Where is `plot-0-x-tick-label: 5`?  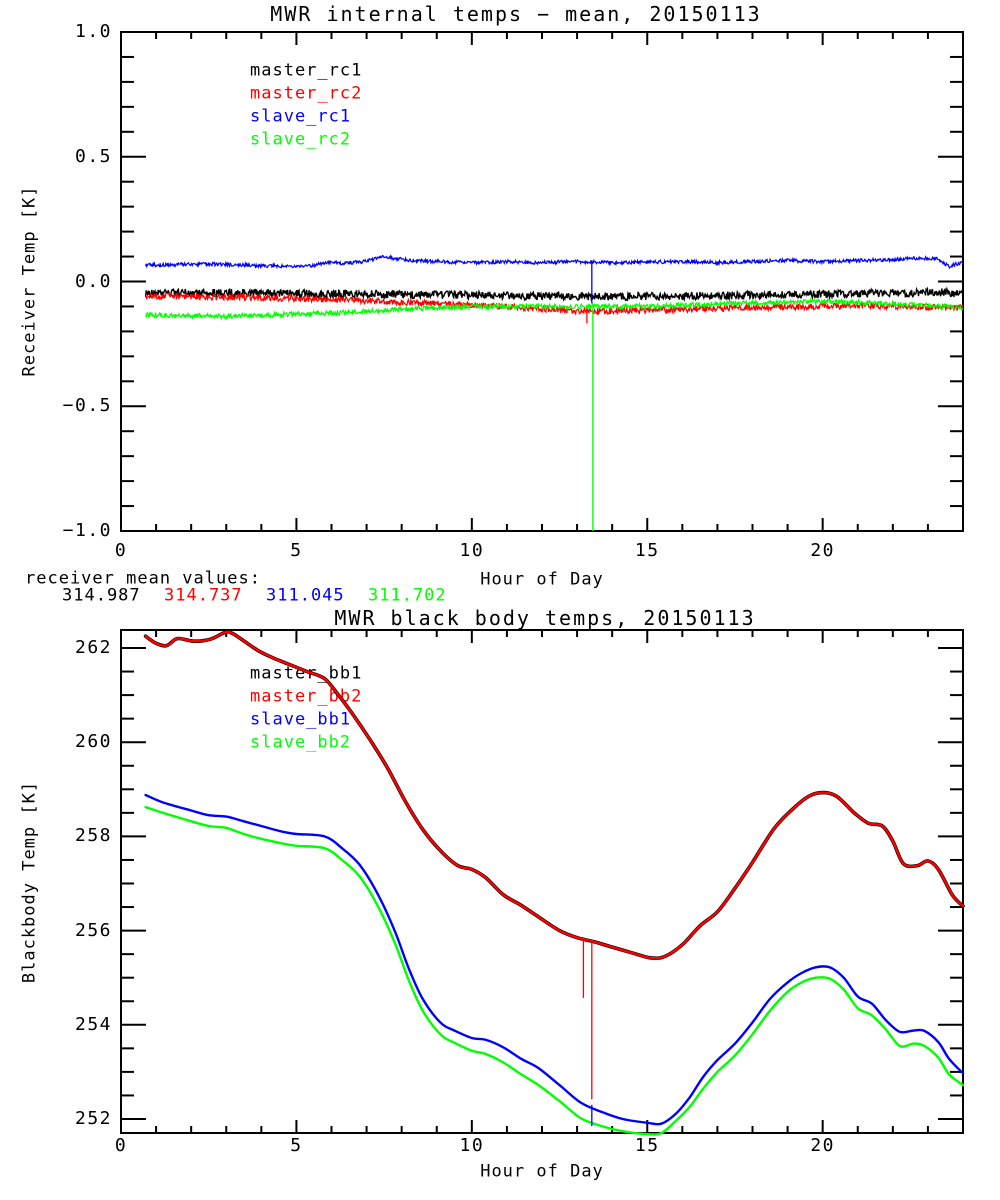
plot-0-x-tick-label: 5 is located at coordinates (296, 550).